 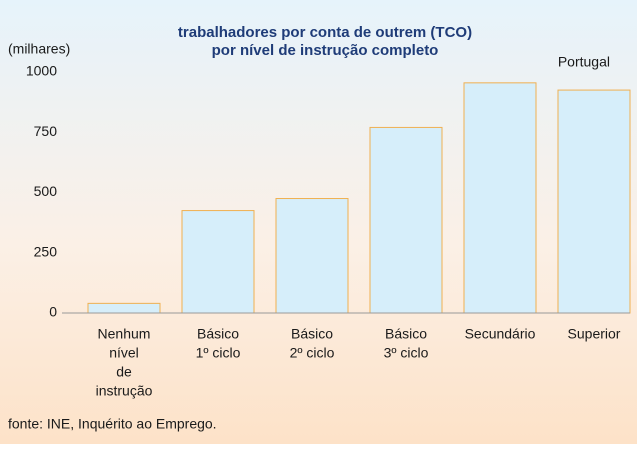 I want to click on source: fonte: INE, Inquérito ao Emprego., so click(x=112, y=424).